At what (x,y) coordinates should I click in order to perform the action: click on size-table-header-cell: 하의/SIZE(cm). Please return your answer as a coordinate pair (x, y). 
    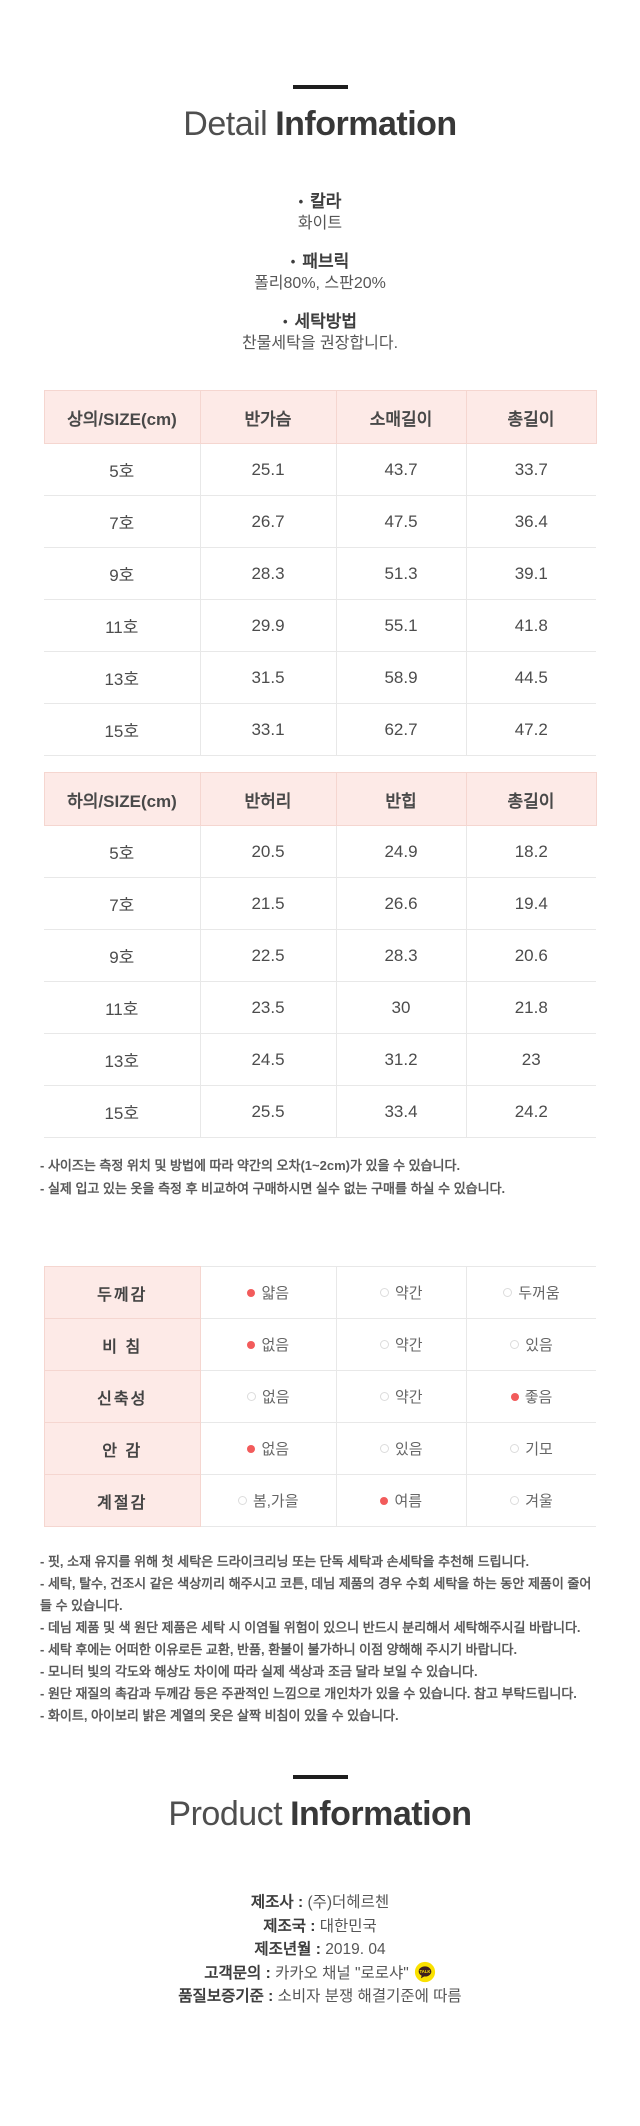
    Looking at the image, I should click on (122, 799).